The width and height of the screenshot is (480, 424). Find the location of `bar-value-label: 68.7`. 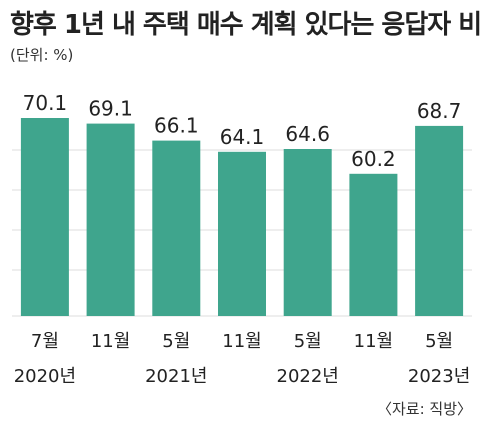

bar-value-label: 68.7 is located at coordinates (439, 111).